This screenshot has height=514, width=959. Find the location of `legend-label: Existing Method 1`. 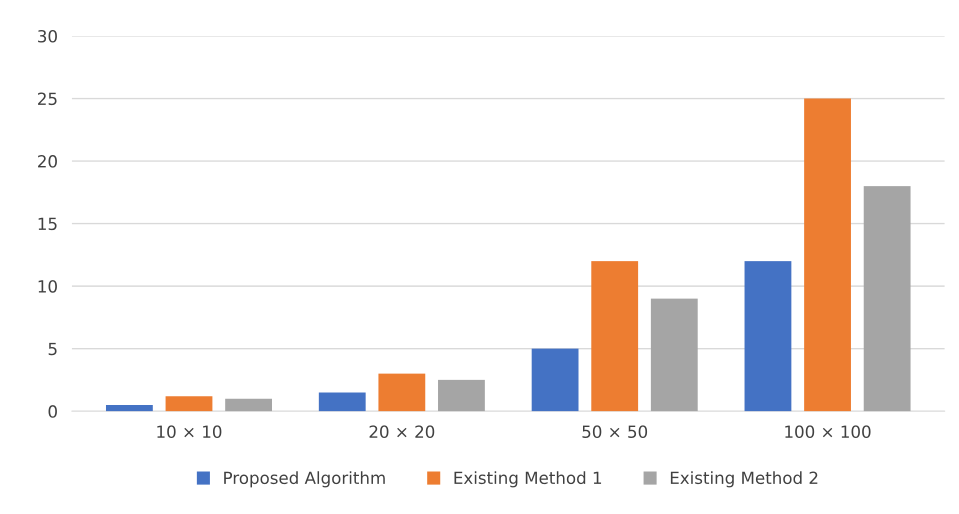

legend-label: Existing Method 1 is located at coordinates (528, 479).